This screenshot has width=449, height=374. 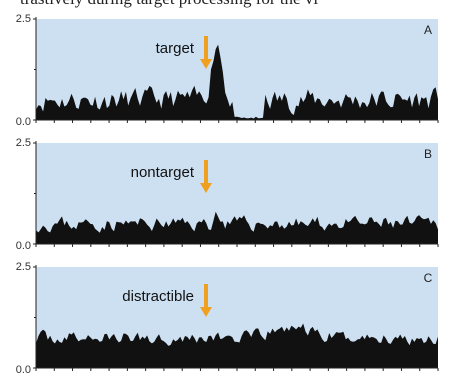 What do you see at coordinates (428, 278) in the screenshot?
I see `panel-letter: C` at bounding box center [428, 278].